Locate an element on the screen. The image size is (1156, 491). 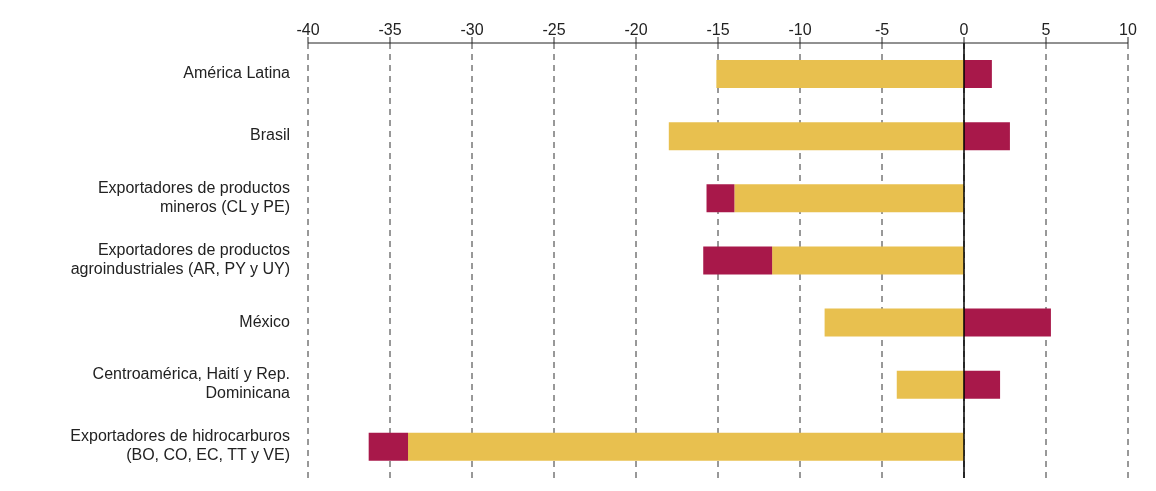
x-tick-label: -30 is located at coordinates (472, 29).